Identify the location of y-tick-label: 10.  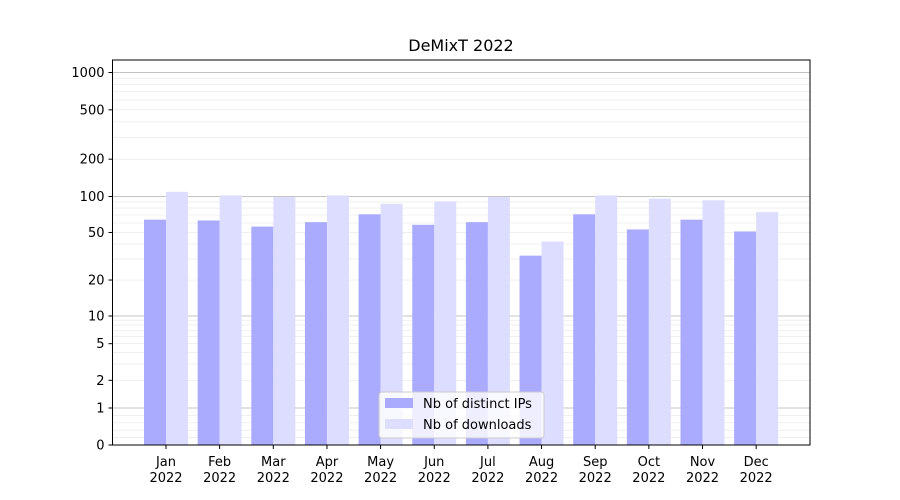
(96, 317).